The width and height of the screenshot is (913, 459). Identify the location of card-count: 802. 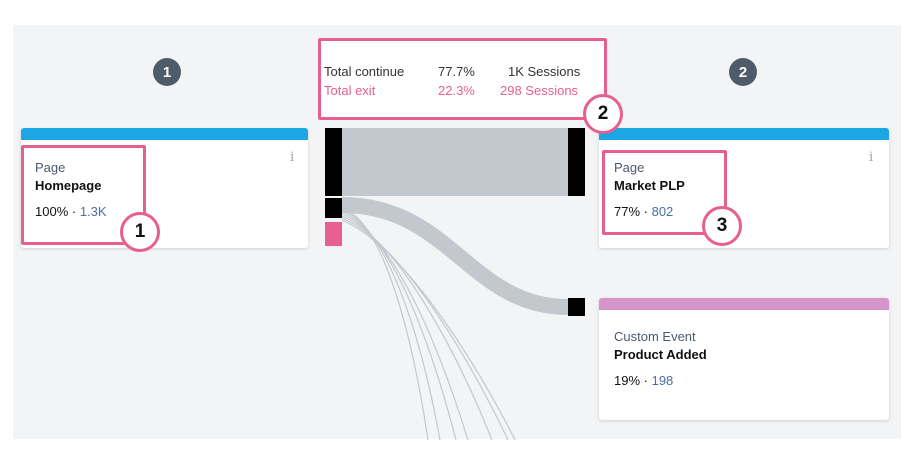
(662, 211).